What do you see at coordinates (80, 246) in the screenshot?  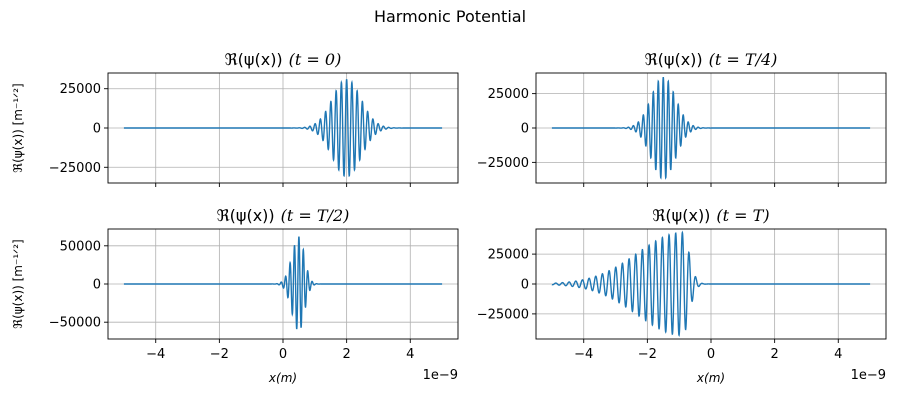 I see `y-tick-label: 50000` at bounding box center [80, 246].